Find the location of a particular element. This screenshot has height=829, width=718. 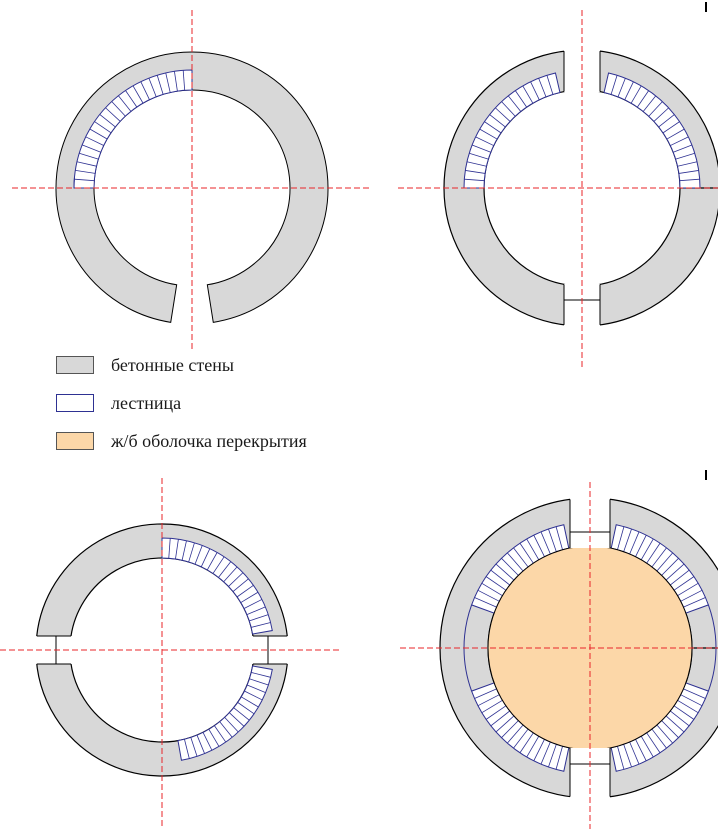

legend-label-concrete: бетонные стены is located at coordinates (172, 365).